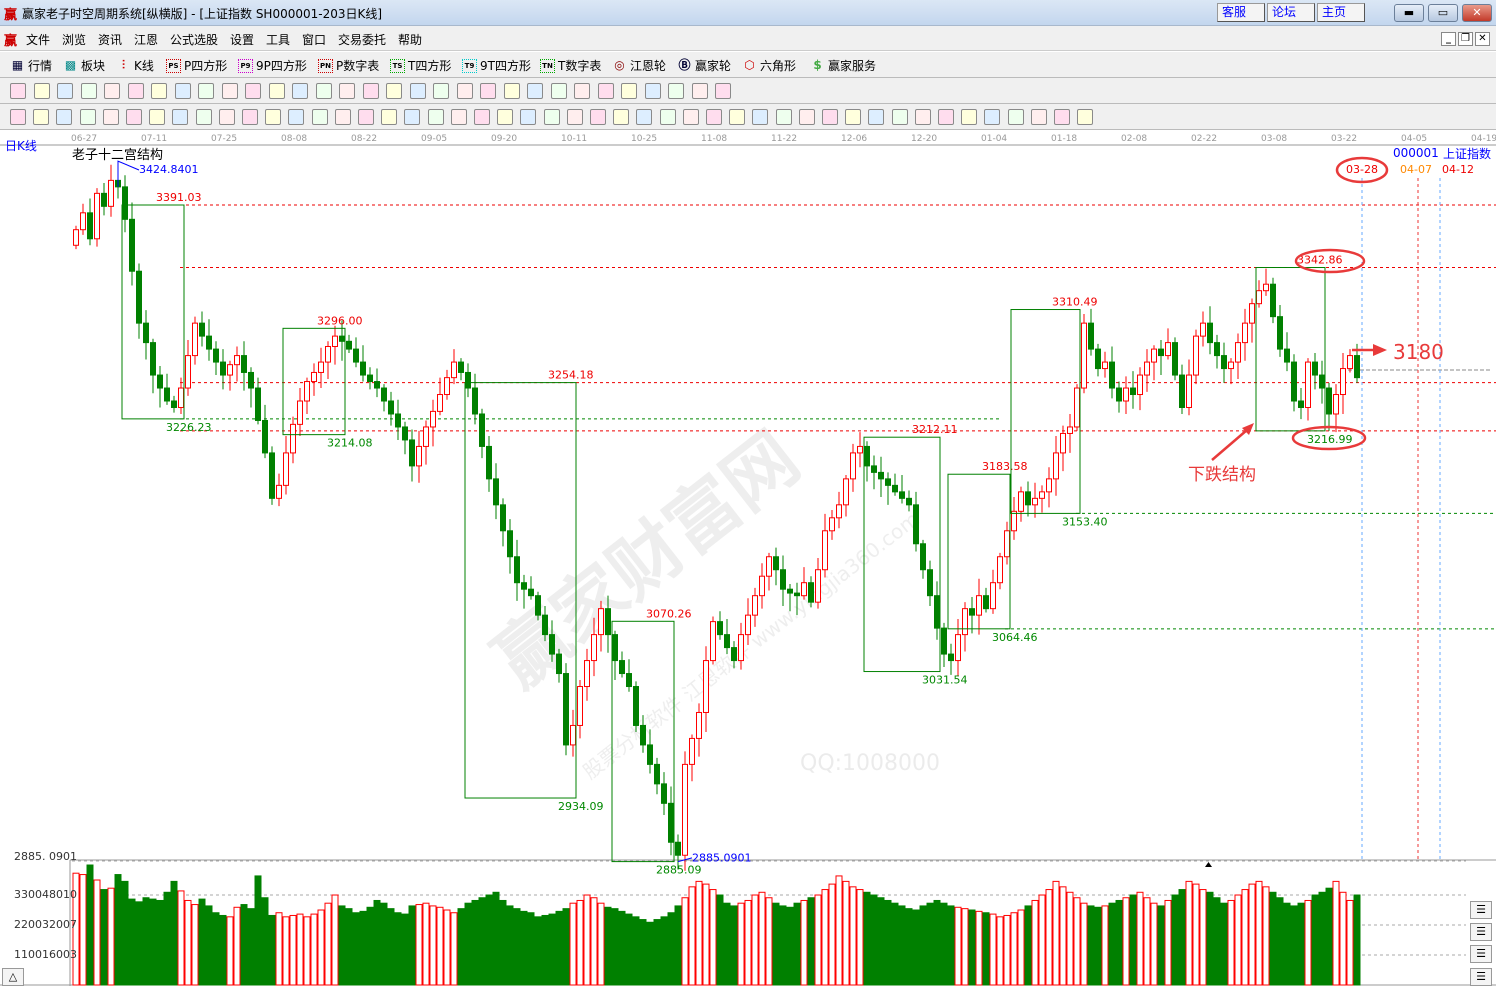  What do you see at coordinates (314, 40) in the screenshot?
I see `menu-item: 窗口` at bounding box center [314, 40].